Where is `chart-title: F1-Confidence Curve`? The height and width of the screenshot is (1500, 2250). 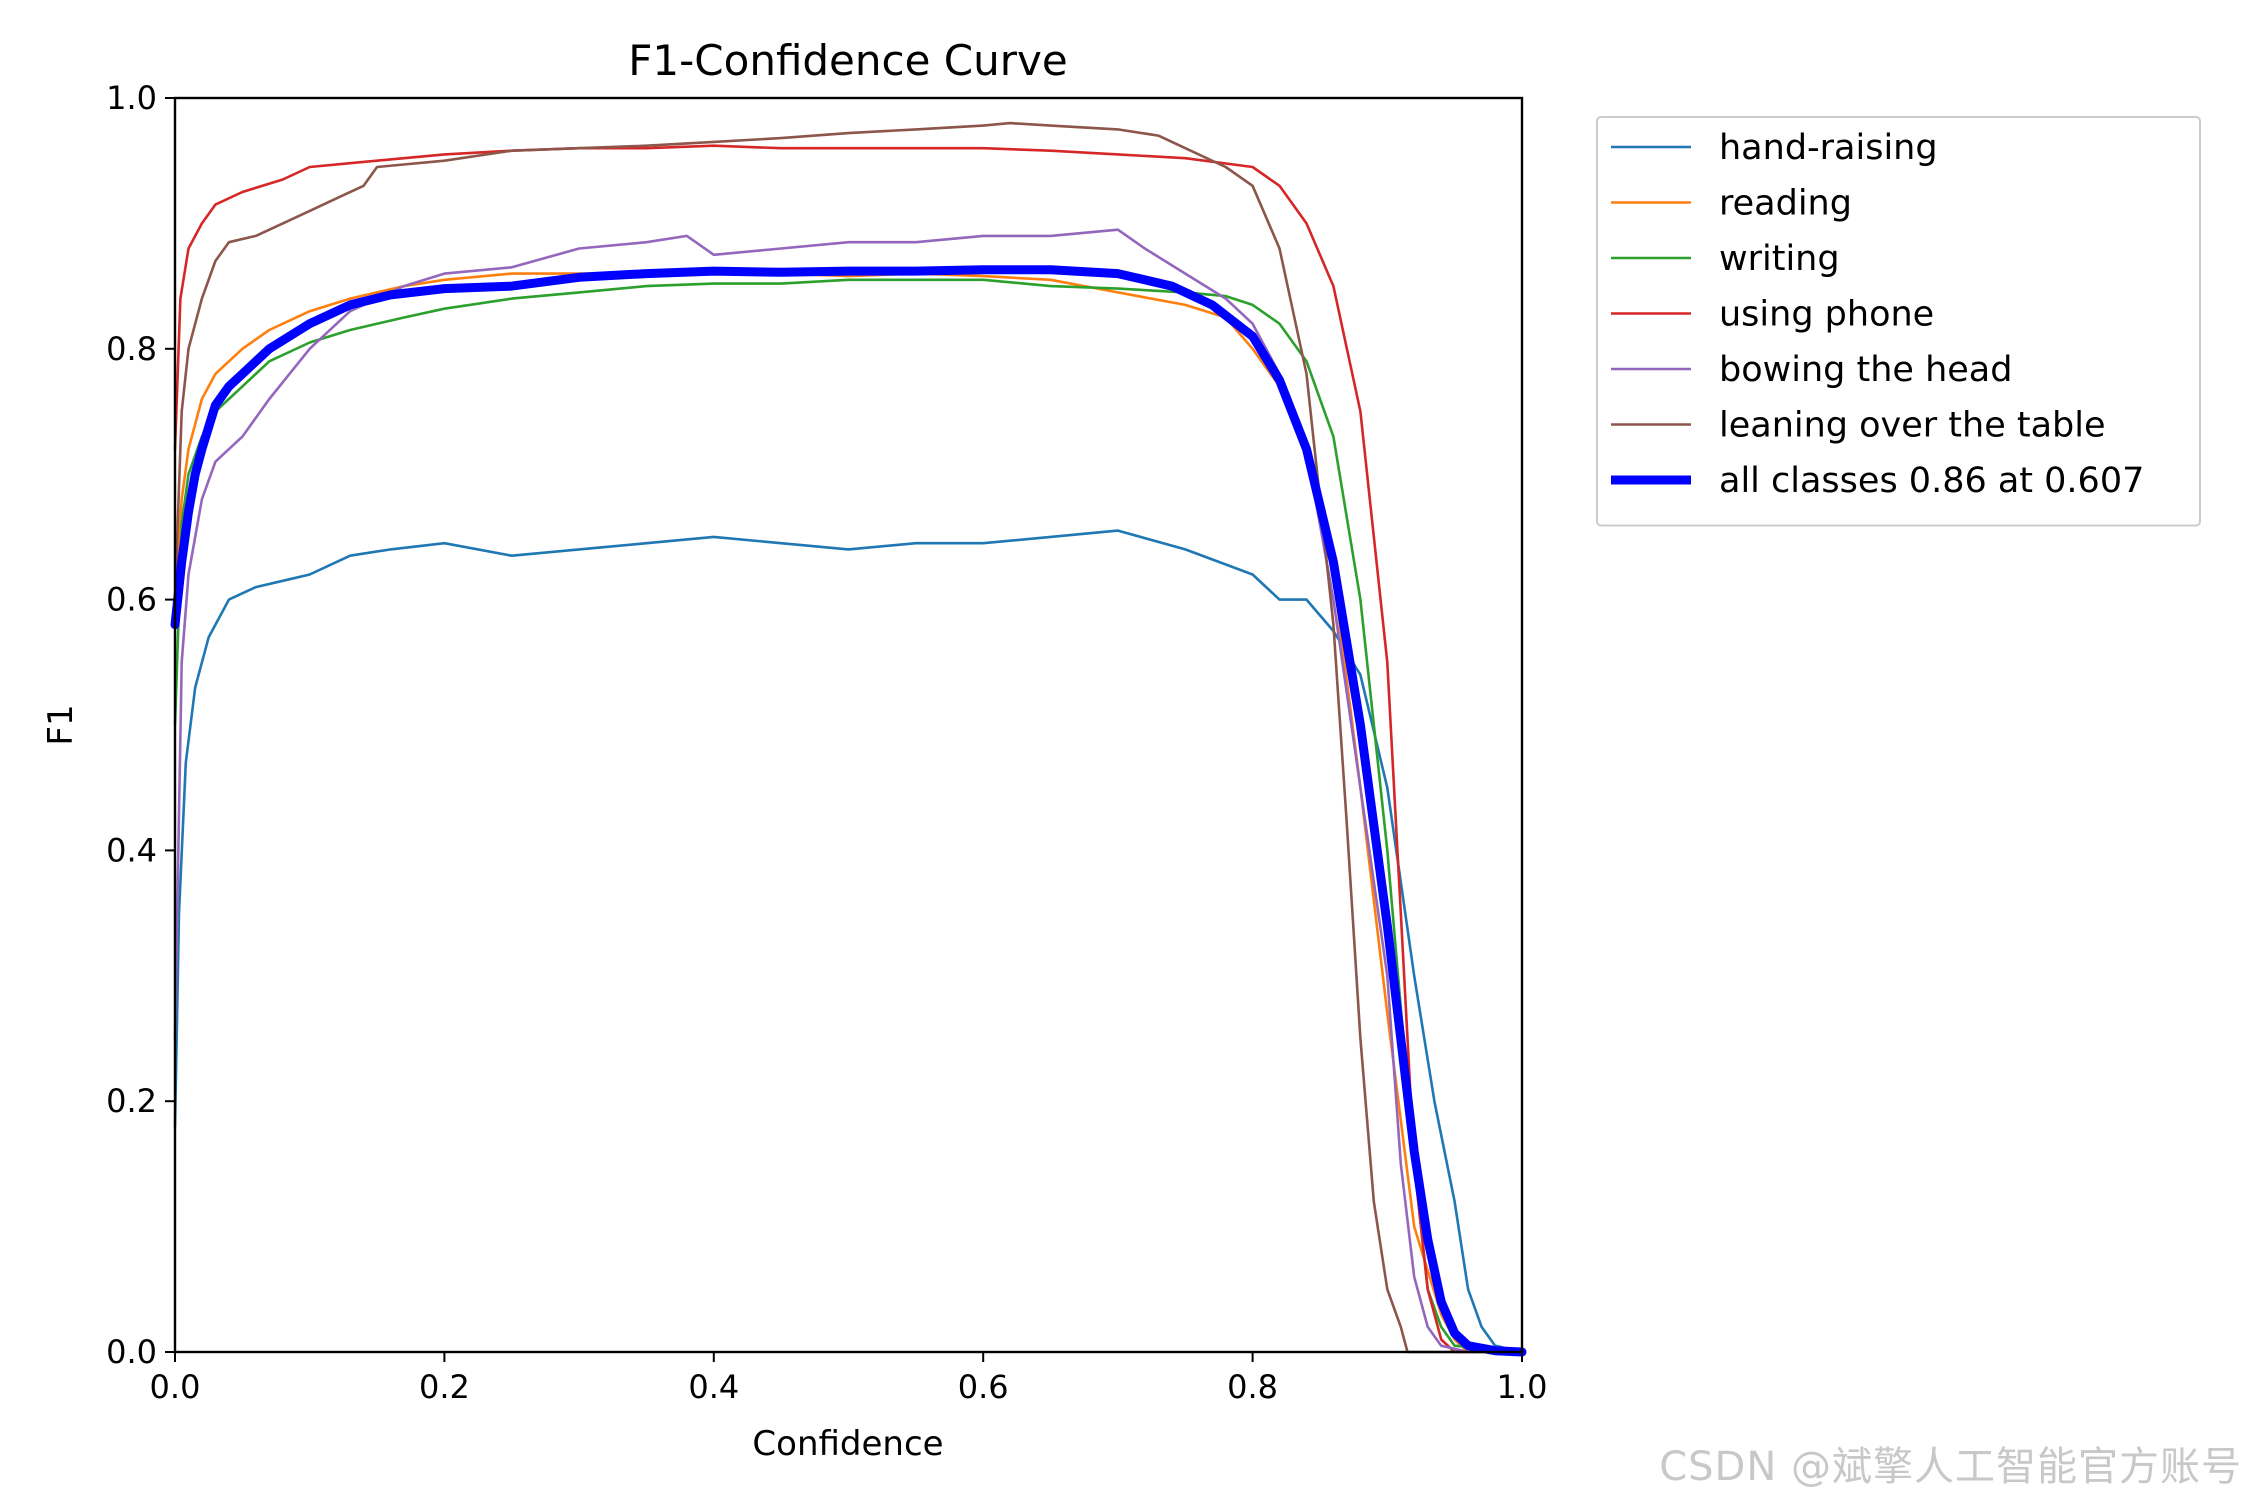 chart-title: F1-Confidence Curve is located at coordinates (847, 60).